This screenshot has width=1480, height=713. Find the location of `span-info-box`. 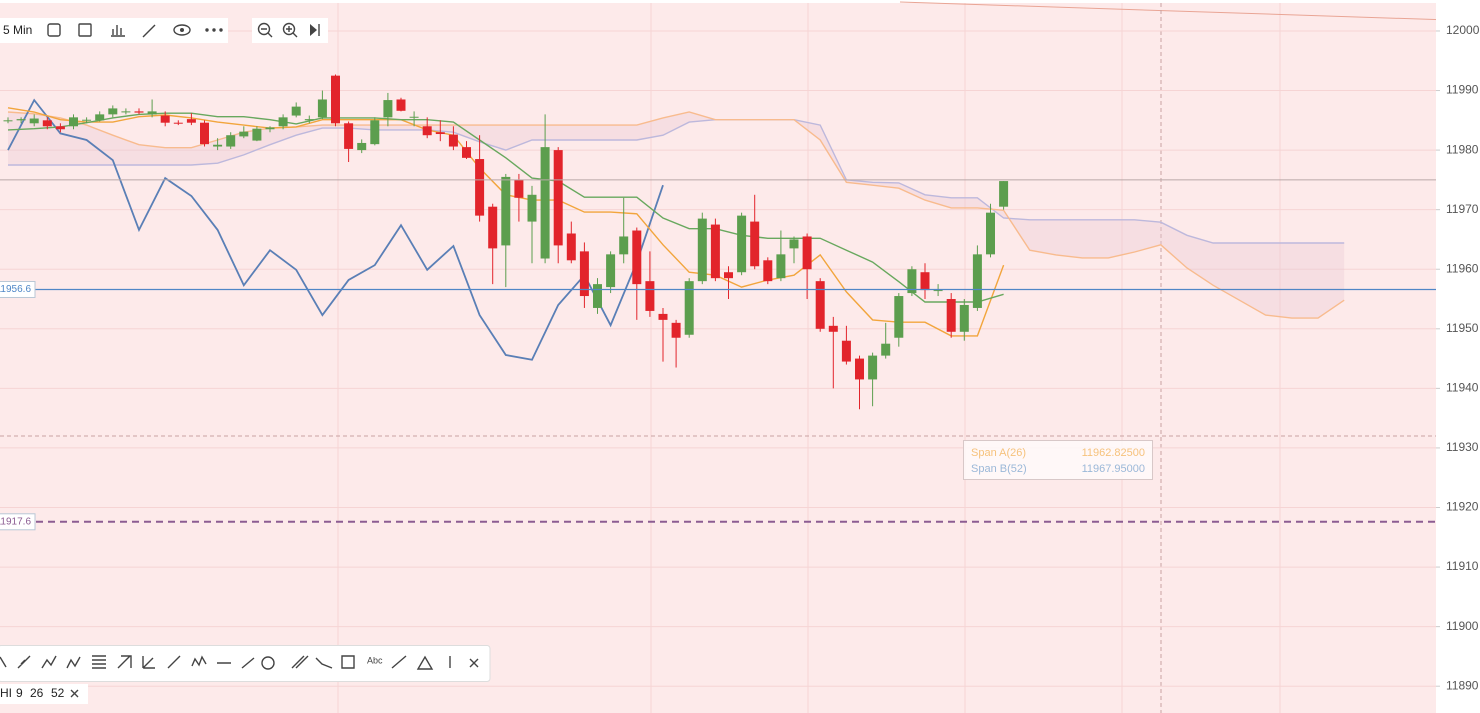

span-info-box is located at coordinates (1058, 460).